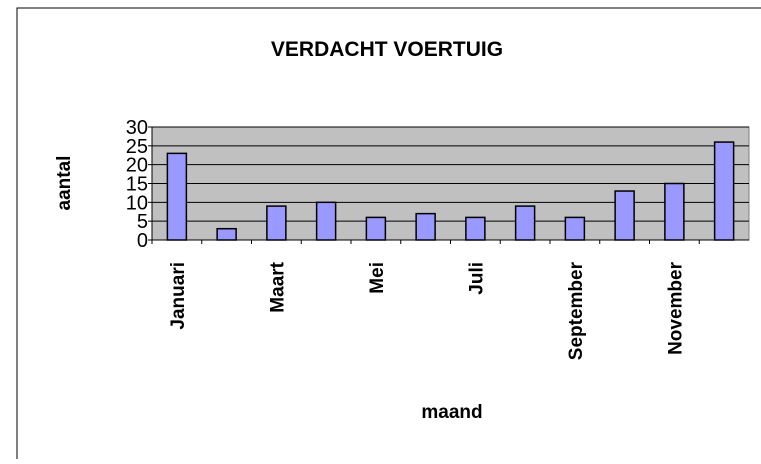  I want to click on y-tick-label: 10, so click(137, 203).